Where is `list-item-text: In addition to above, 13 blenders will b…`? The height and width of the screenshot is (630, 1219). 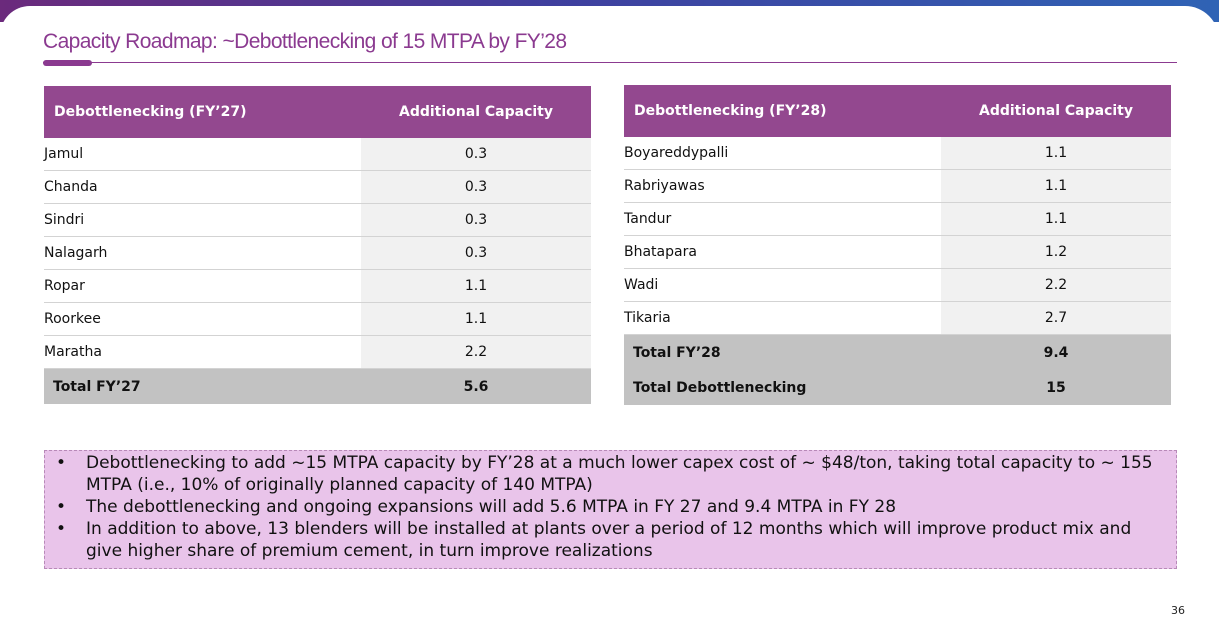
list-item-text: In addition to above, 13 blenders will b… is located at coordinates (609, 540).